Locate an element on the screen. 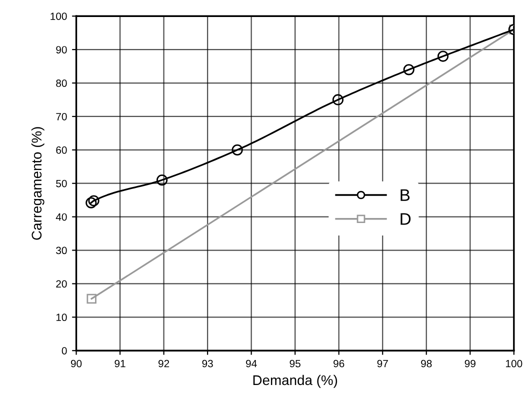  x-tick-label: 99 is located at coordinates (470, 364).